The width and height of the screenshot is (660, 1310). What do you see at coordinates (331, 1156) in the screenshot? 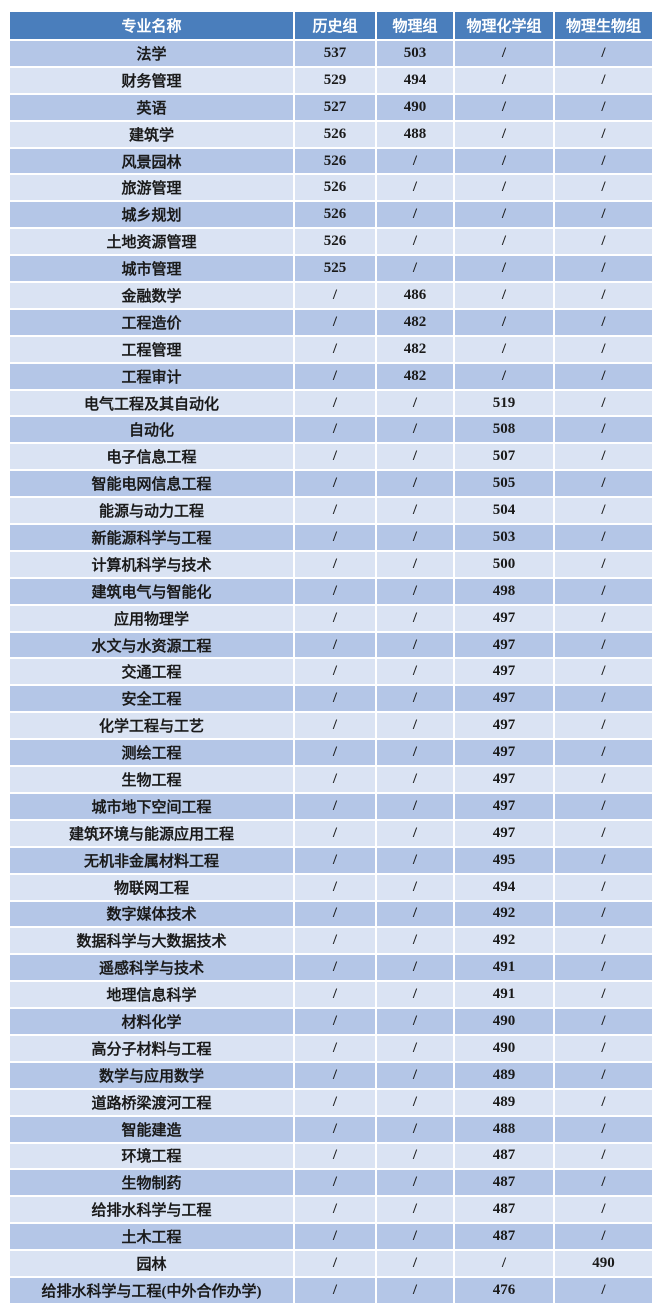
I see `table-row: 环境工程 //487/` at bounding box center [331, 1156].